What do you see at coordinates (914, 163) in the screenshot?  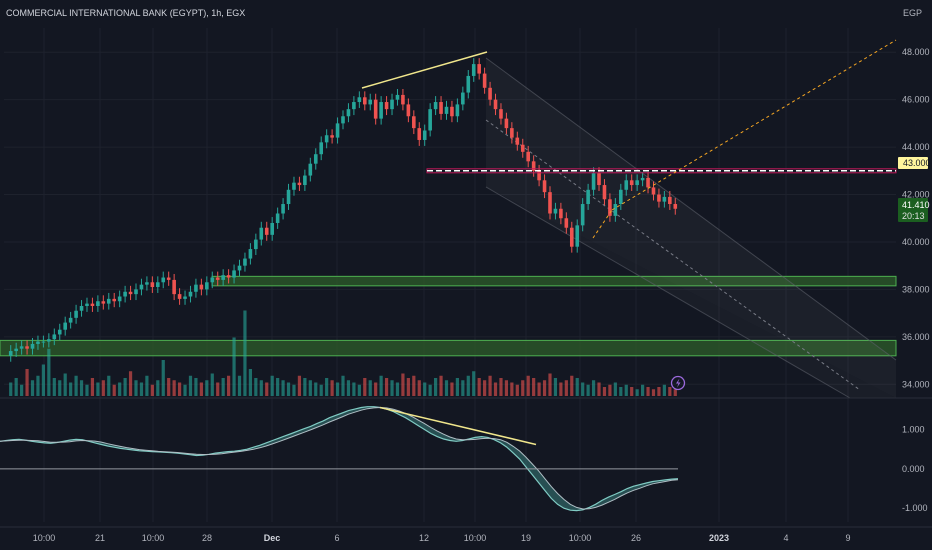 I see `level-badge: 43.000` at bounding box center [914, 163].